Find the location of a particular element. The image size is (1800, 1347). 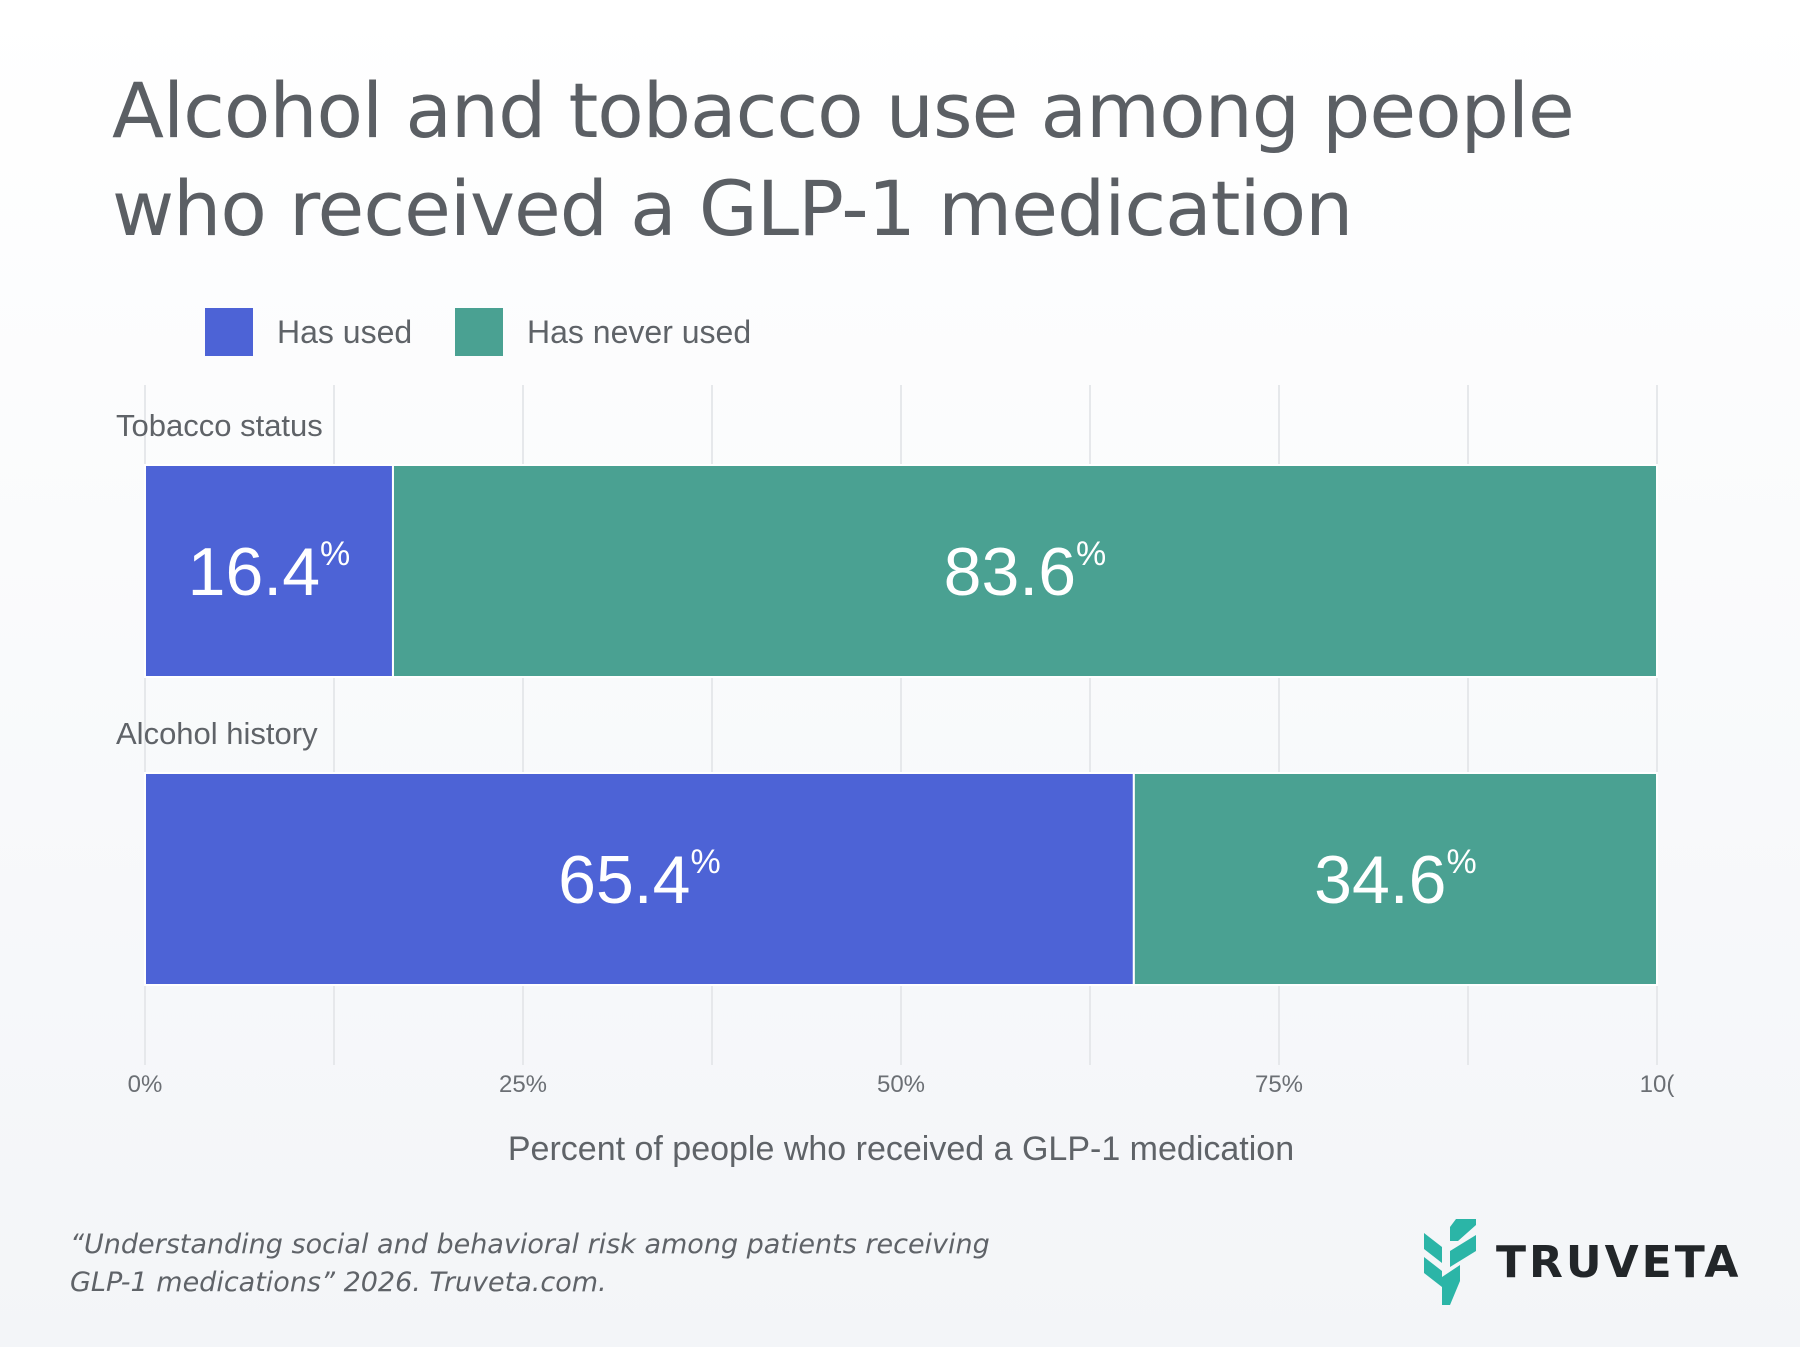

category-label-1: Alcohol history is located at coordinates (217, 733).